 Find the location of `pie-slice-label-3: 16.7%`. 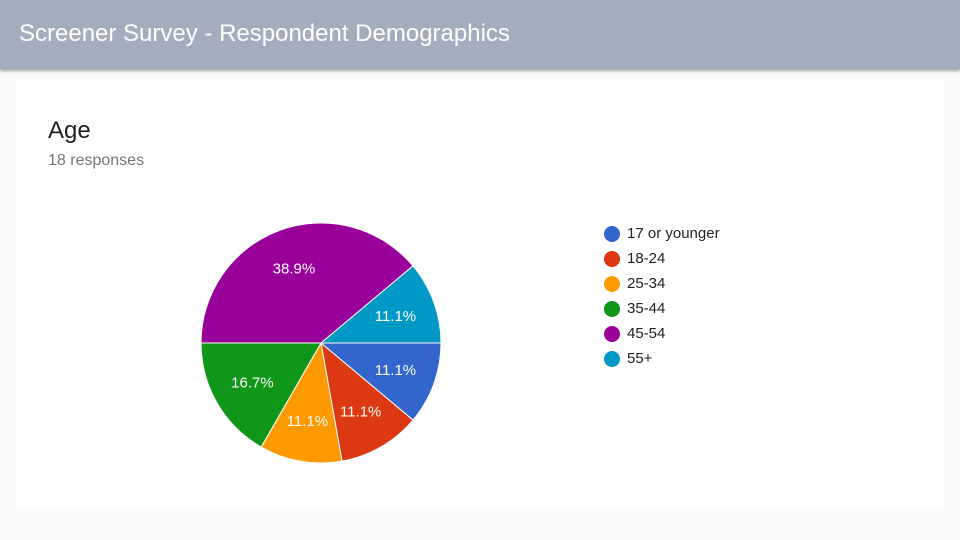

pie-slice-label-3: 16.7% is located at coordinates (252, 383).